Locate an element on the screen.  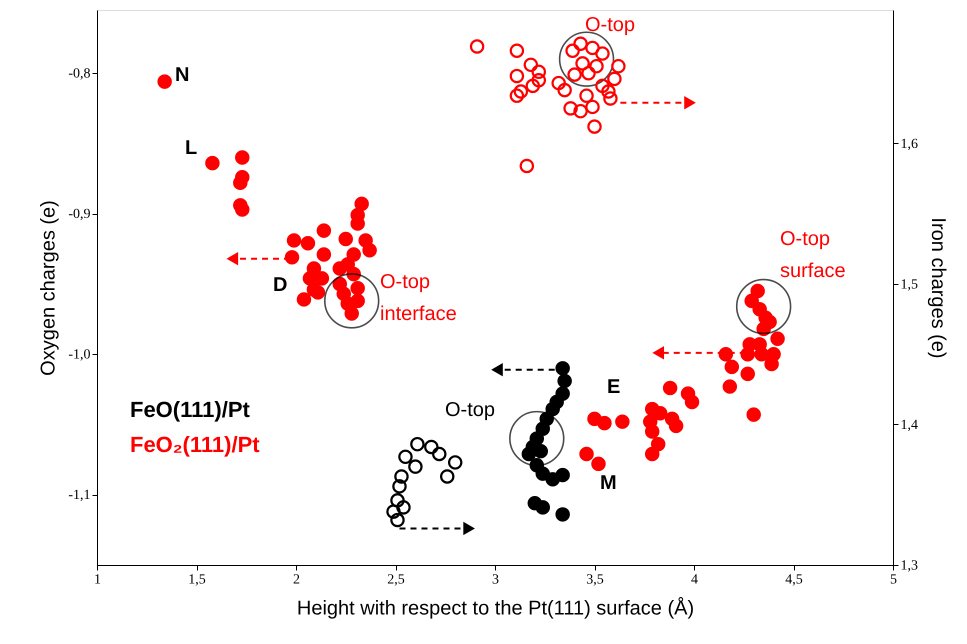
annotation: O-top interface is located at coordinates (418, 298).